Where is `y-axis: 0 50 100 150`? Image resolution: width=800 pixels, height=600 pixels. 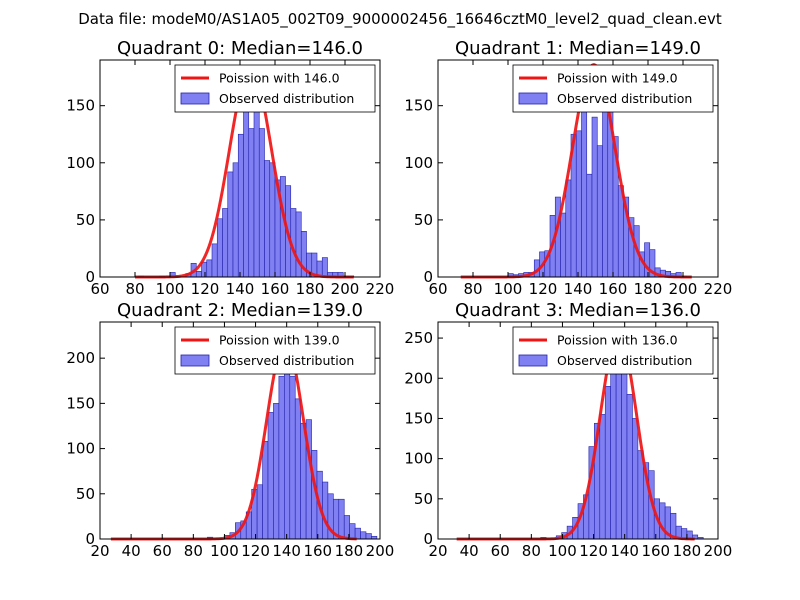 y-axis: 0 50 100 150 is located at coordinates (223, 191).